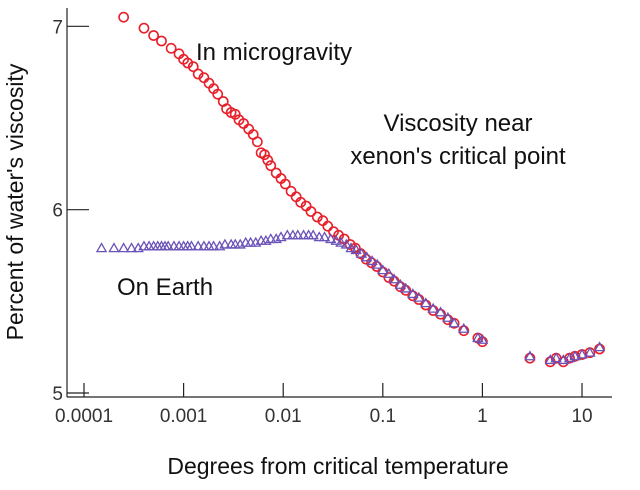 The height and width of the screenshot is (490, 640). I want to click on x-tick-label: 0.001, so click(184, 416).